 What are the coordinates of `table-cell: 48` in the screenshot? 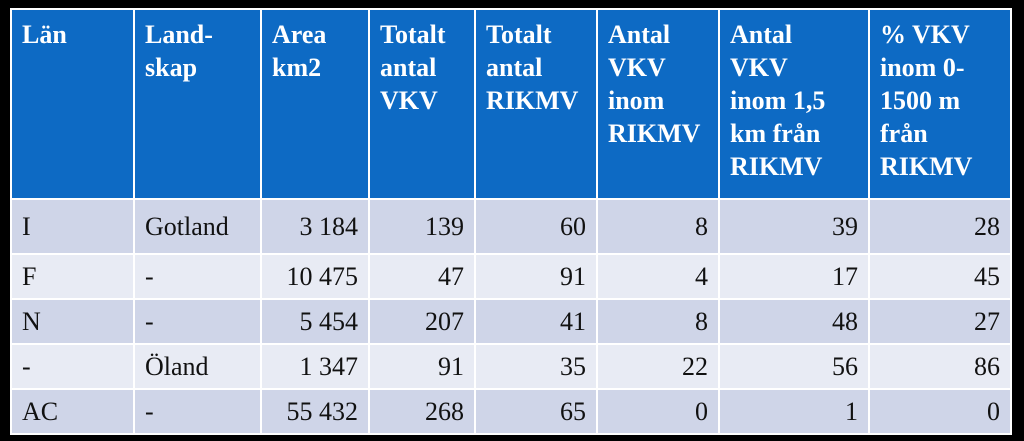 It's located at (794, 321).